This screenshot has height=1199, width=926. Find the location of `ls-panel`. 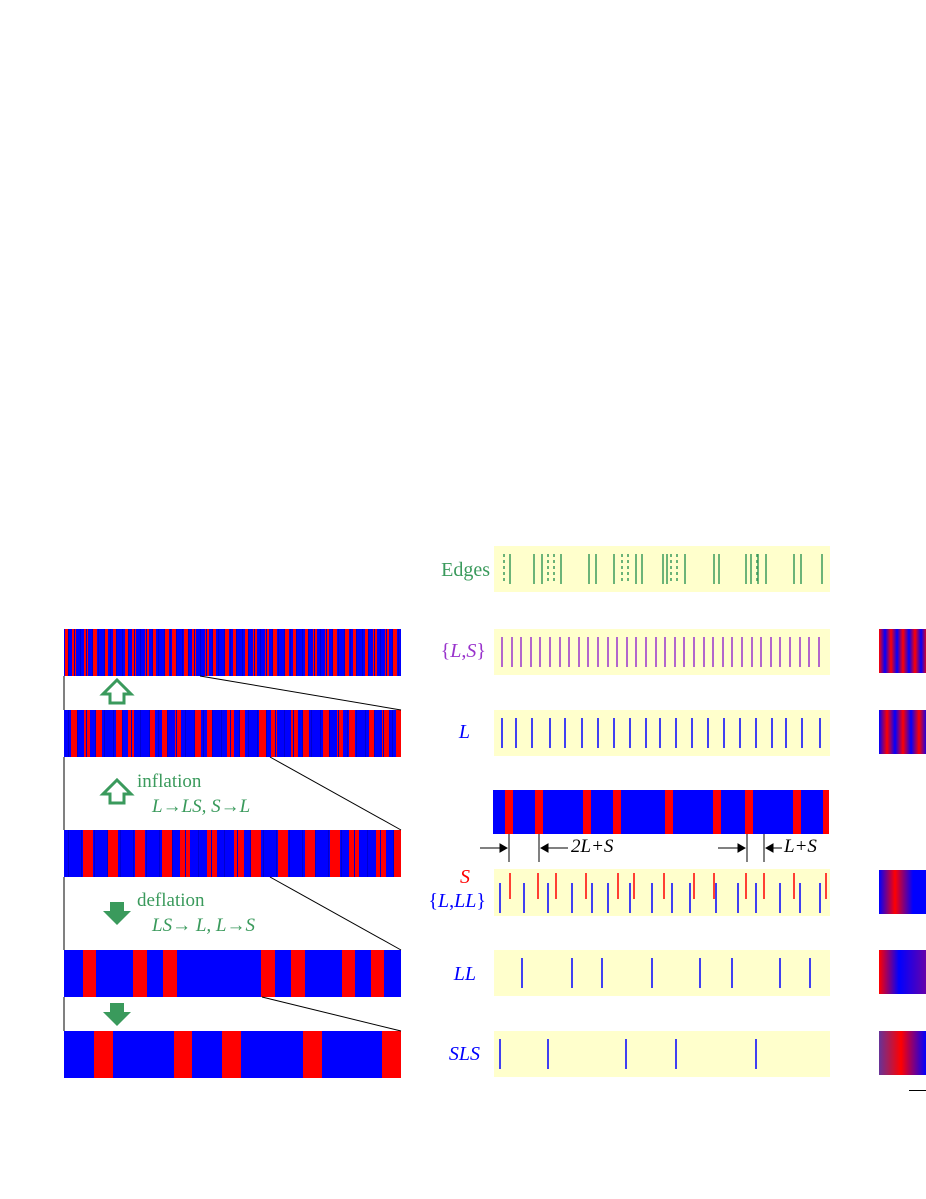

ls-panel is located at coordinates (662, 652).